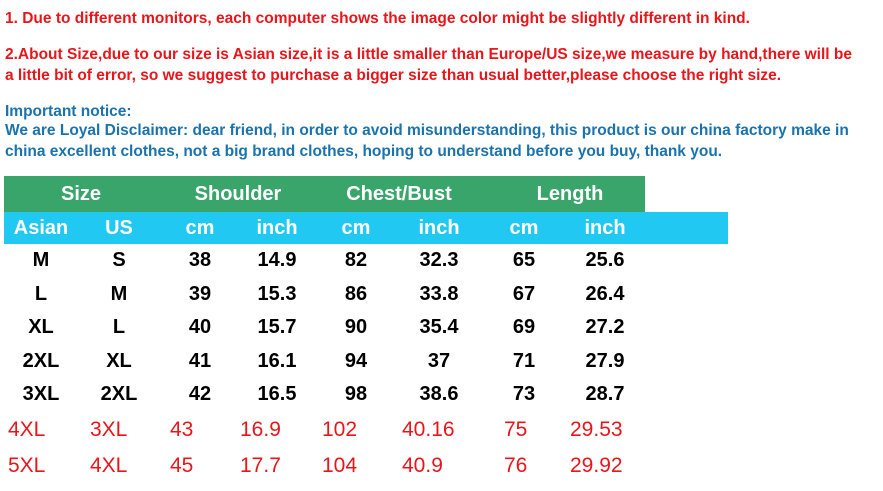  What do you see at coordinates (356, 228) in the screenshot?
I see `subheader-chest-cm: cm` at bounding box center [356, 228].